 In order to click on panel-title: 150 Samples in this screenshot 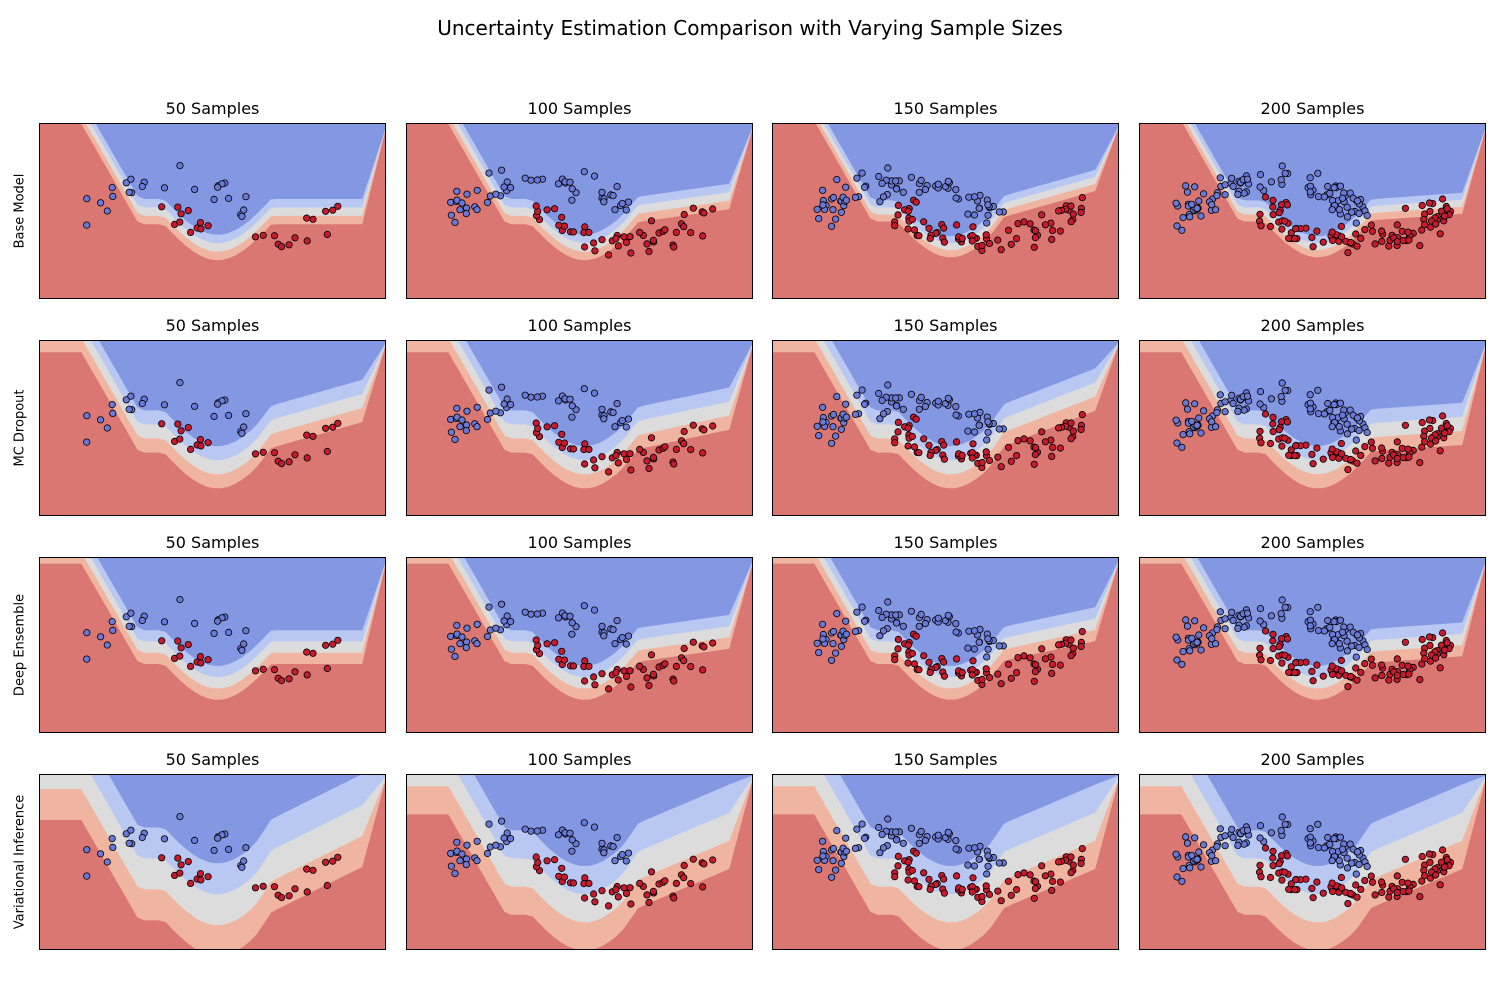, I will do `click(945, 325)`.